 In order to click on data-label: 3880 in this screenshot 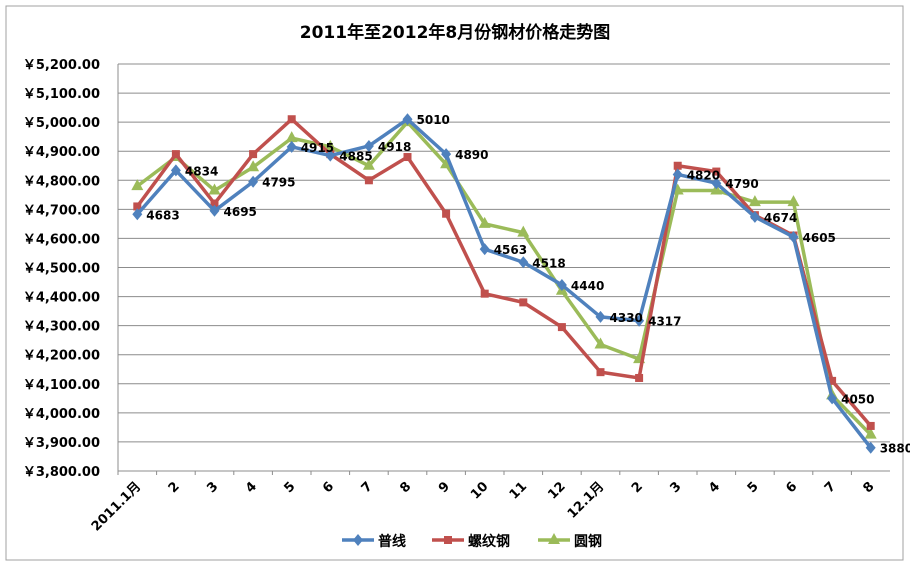, I will do `click(895, 449)`.